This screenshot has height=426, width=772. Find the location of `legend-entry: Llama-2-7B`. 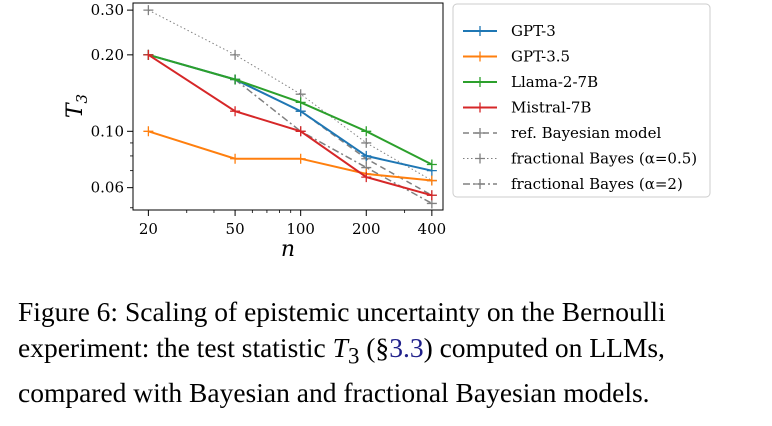

legend-entry: Llama-2-7B is located at coordinates (530, 82).